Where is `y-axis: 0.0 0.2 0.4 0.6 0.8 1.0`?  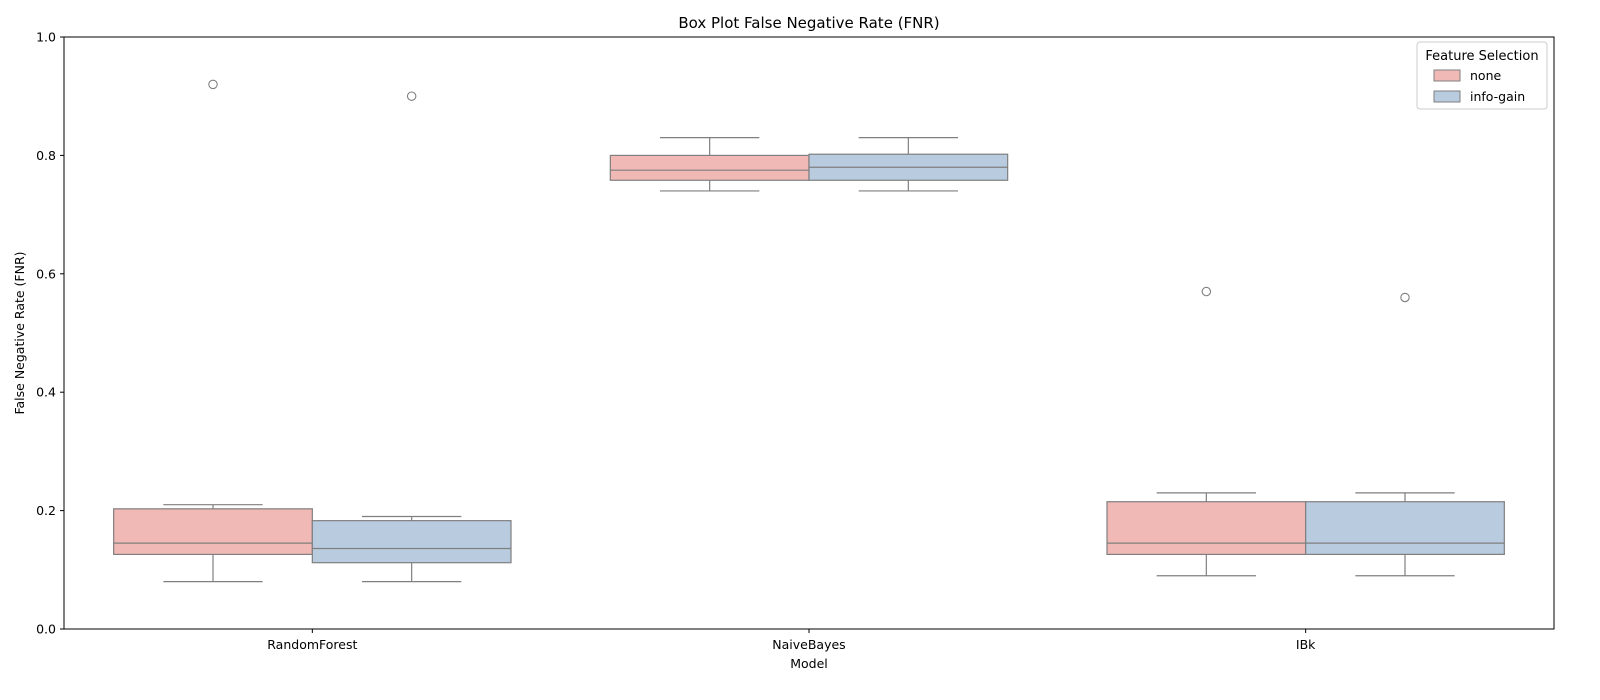 y-axis: 0.0 0.2 0.4 0.6 0.8 1.0 is located at coordinates (50, 333).